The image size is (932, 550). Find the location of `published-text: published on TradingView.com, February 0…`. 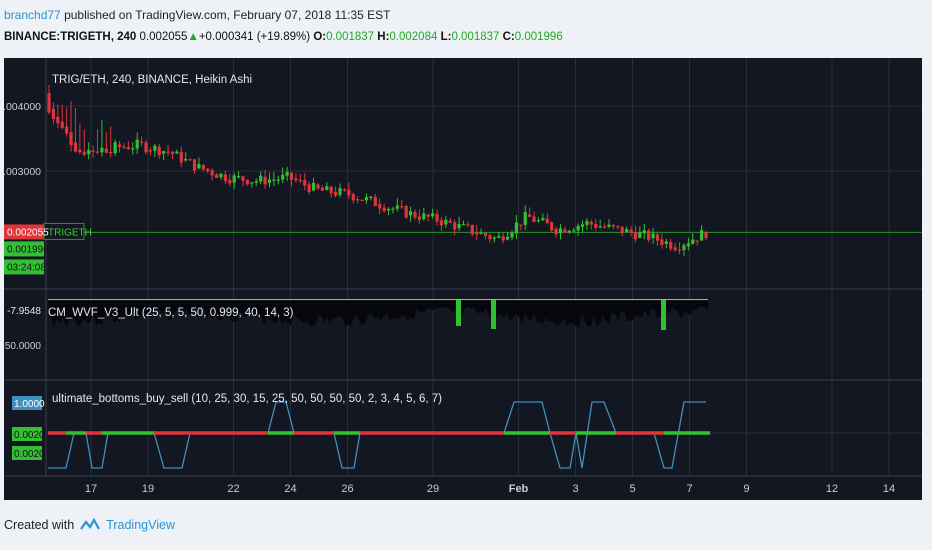

published-text: published on TradingView.com, February 0… is located at coordinates (227, 15).